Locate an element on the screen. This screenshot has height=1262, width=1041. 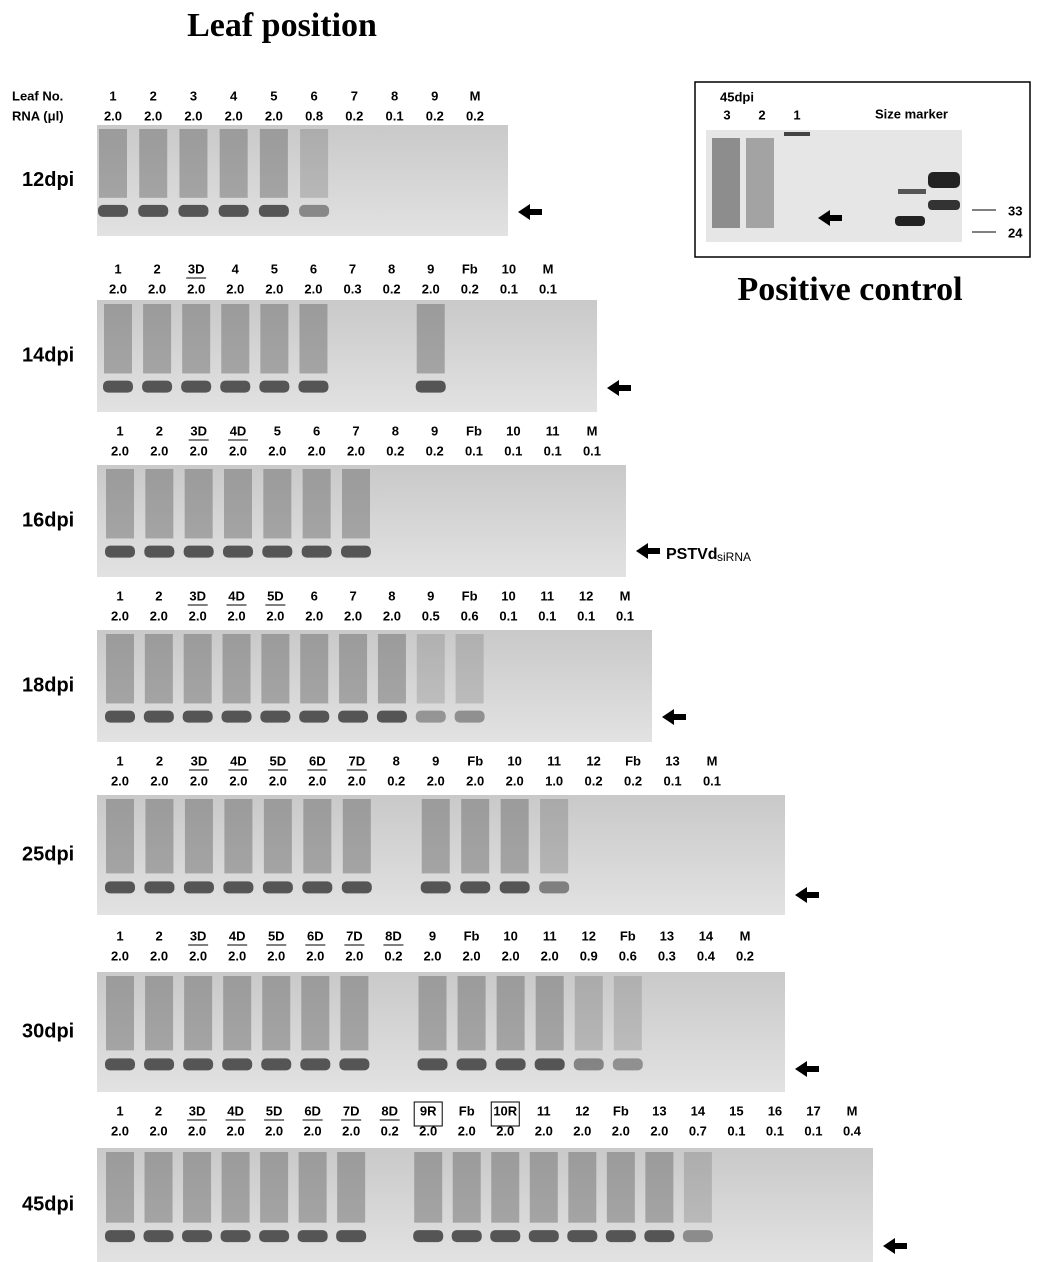
arrow is located at coordinates (807, 895).